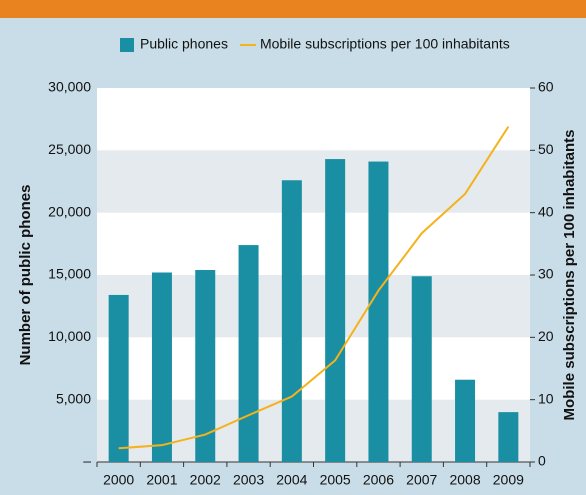  What do you see at coordinates (118, 480) in the screenshot?
I see `x-tick-label: 2000` at bounding box center [118, 480].